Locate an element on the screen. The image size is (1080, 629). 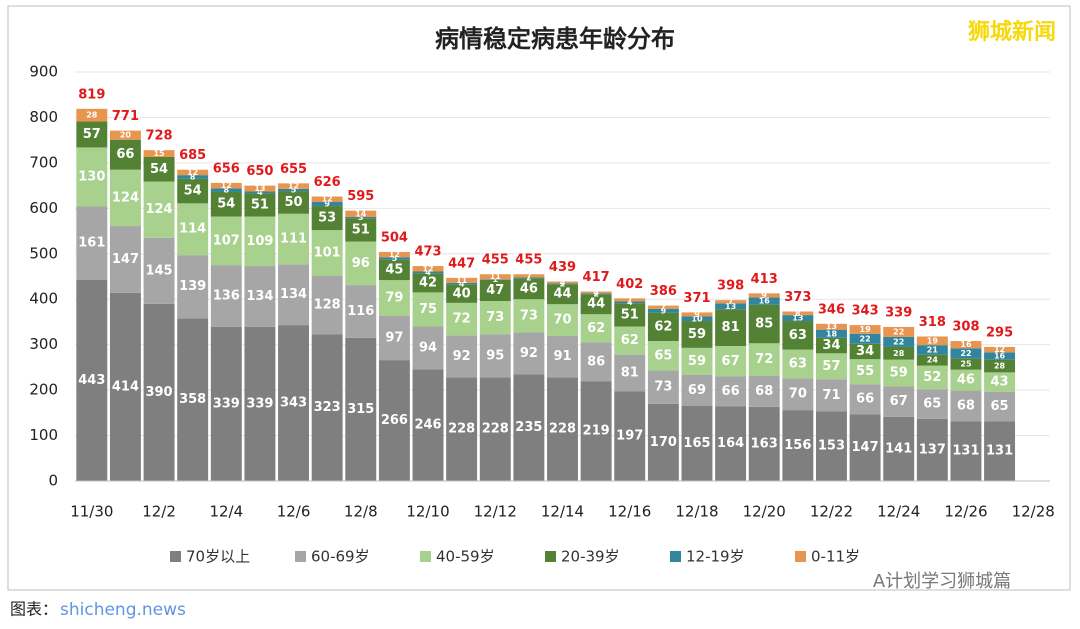
total-label: 439 is located at coordinates (562, 267).